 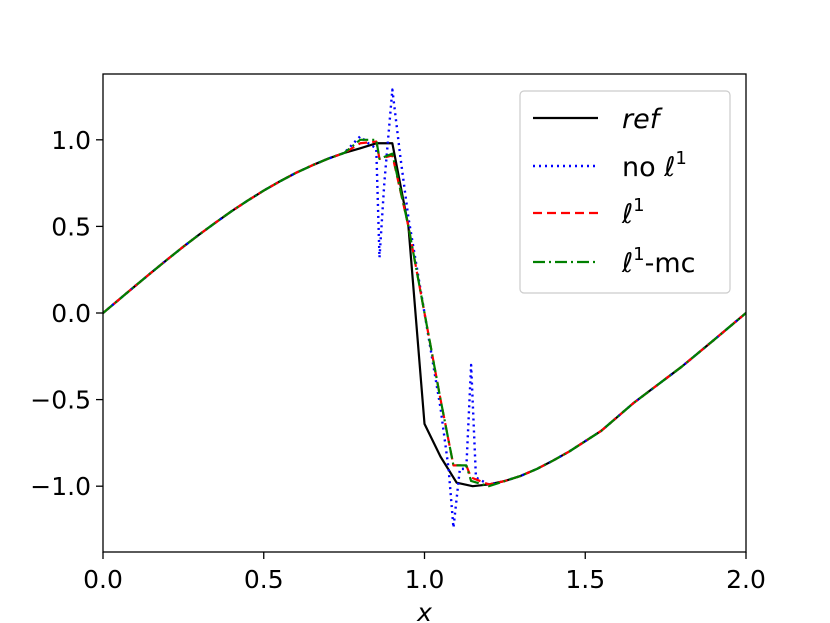 What do you see at coordinates (642, 119) in the screenshot?
I see `legend-label-0: ref` at bounding box center [642, 119].